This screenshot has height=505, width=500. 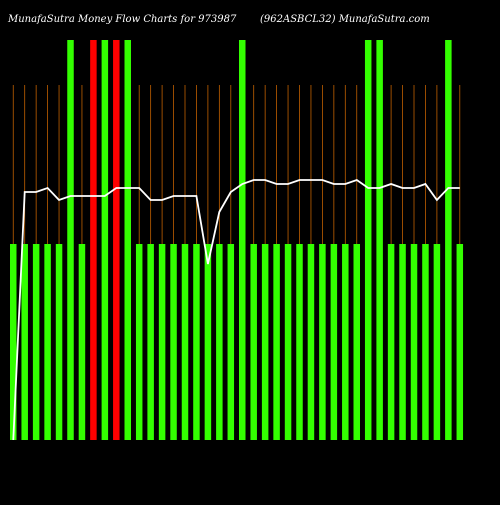 What do you see at coordinates (122, 19) in the screenshot?
I see `chart-title: MunafaSutra Money Flow Charts for 973987` at bounding box center [122, 19].